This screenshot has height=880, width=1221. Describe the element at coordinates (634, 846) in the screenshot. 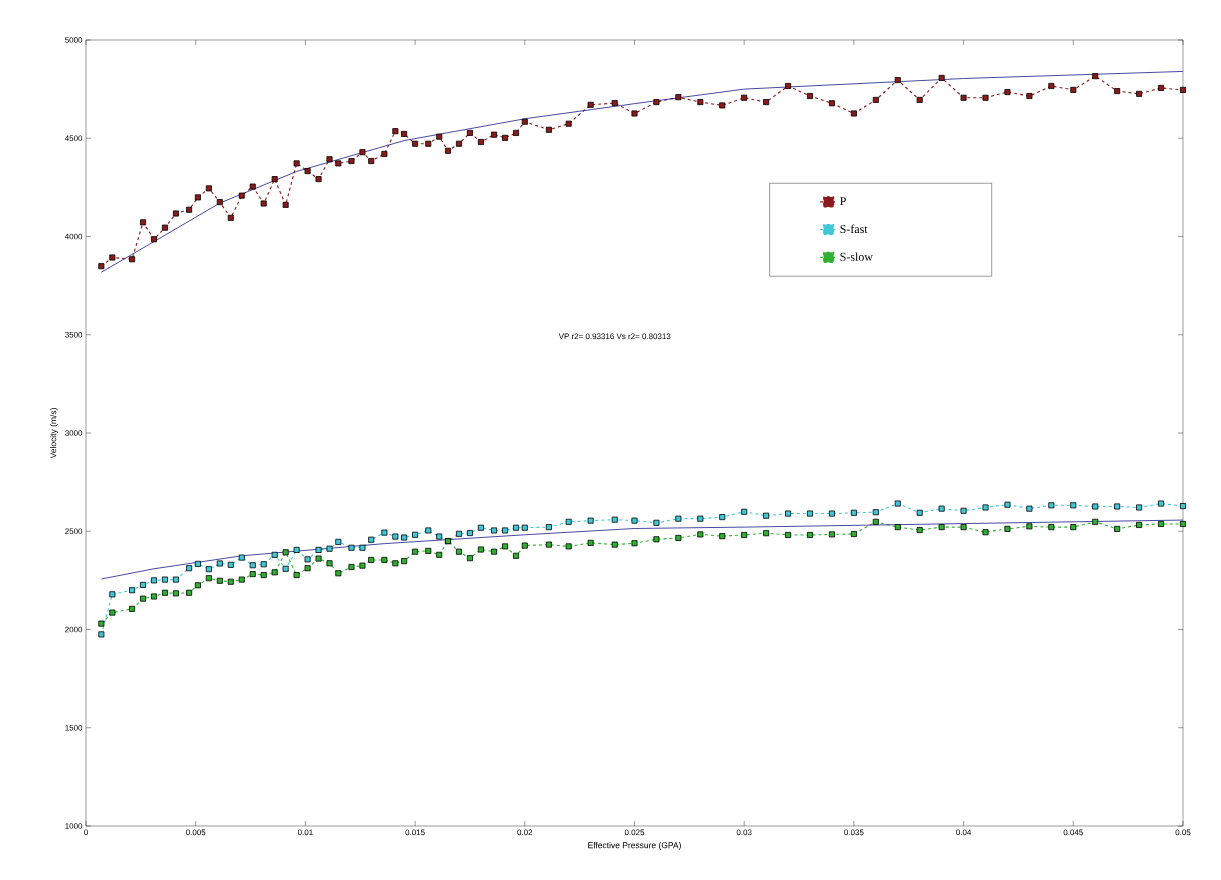

I see `x-axis-title: Effective Pressure (GPA)` at that location.